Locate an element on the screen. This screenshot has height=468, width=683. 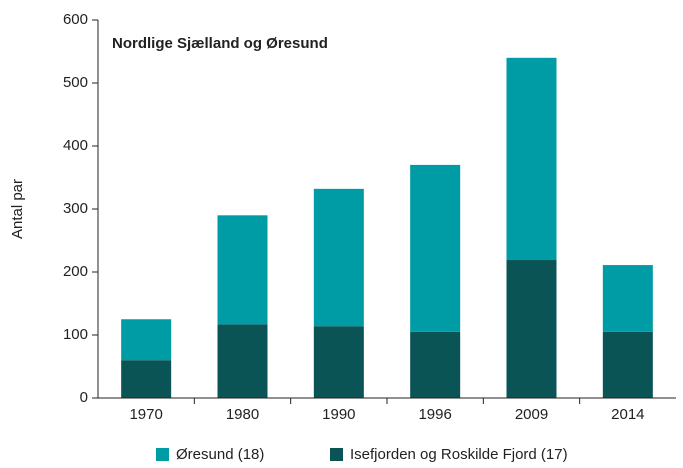
y-tick-label: 500 is located at coordinates (75, 82).